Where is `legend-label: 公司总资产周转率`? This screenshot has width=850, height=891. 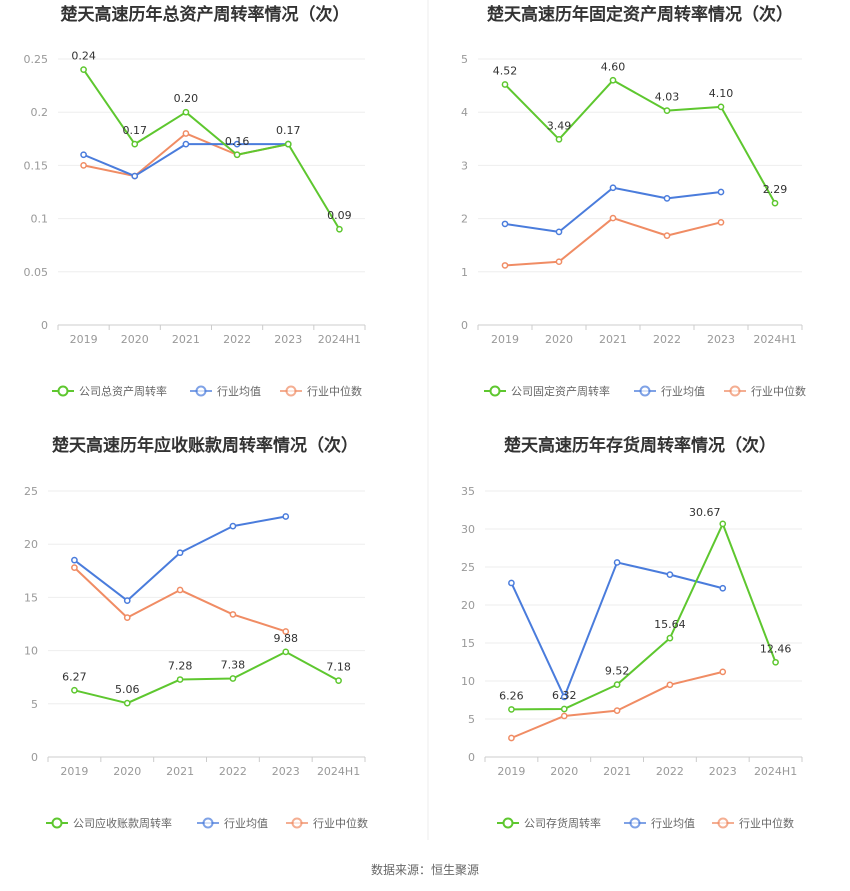
legend-label: 公司总资产周转率 is located at coordinates (123, 391).